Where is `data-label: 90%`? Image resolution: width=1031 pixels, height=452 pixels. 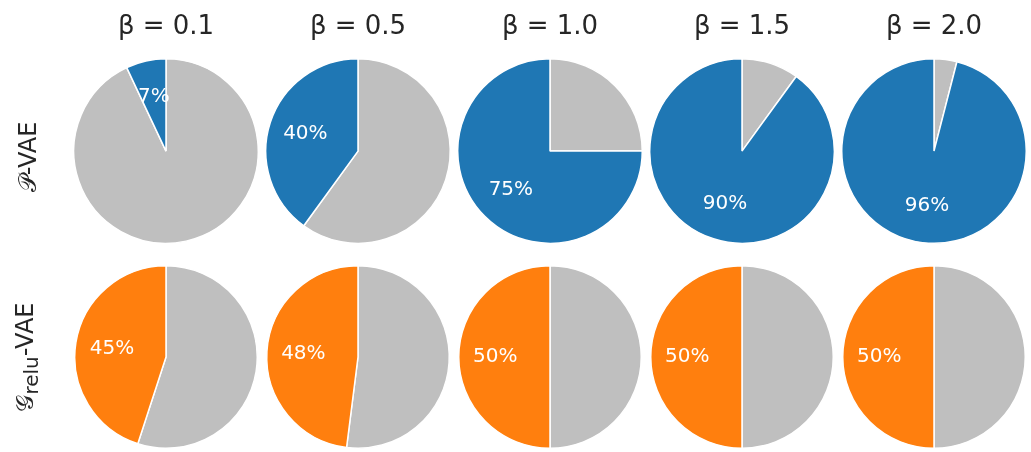
data-label: 90% is located at coordinates (725, 201).